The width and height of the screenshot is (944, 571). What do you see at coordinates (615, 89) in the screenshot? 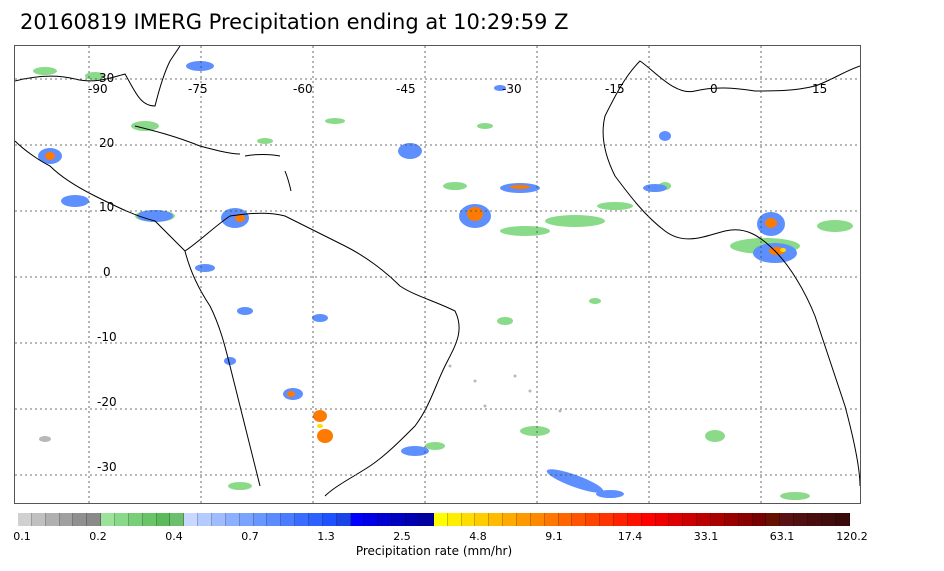
I see `lon-label: -15` at bounding box center [615, 89].